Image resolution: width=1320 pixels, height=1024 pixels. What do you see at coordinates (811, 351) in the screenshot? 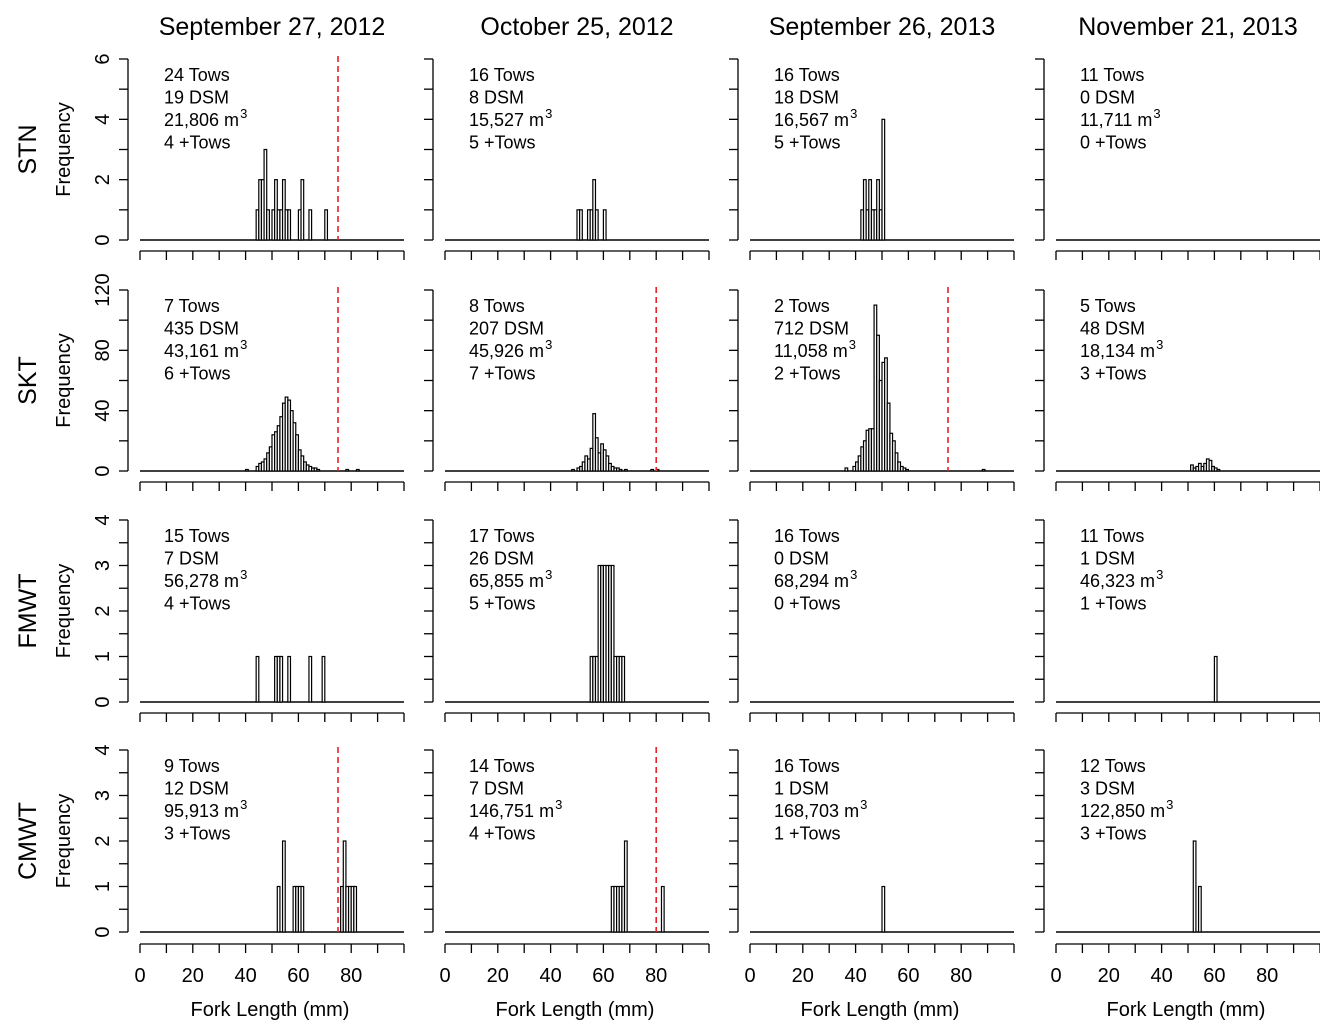
I see `annotation-volume: 11,058 m` at bounding box center [811, 351].